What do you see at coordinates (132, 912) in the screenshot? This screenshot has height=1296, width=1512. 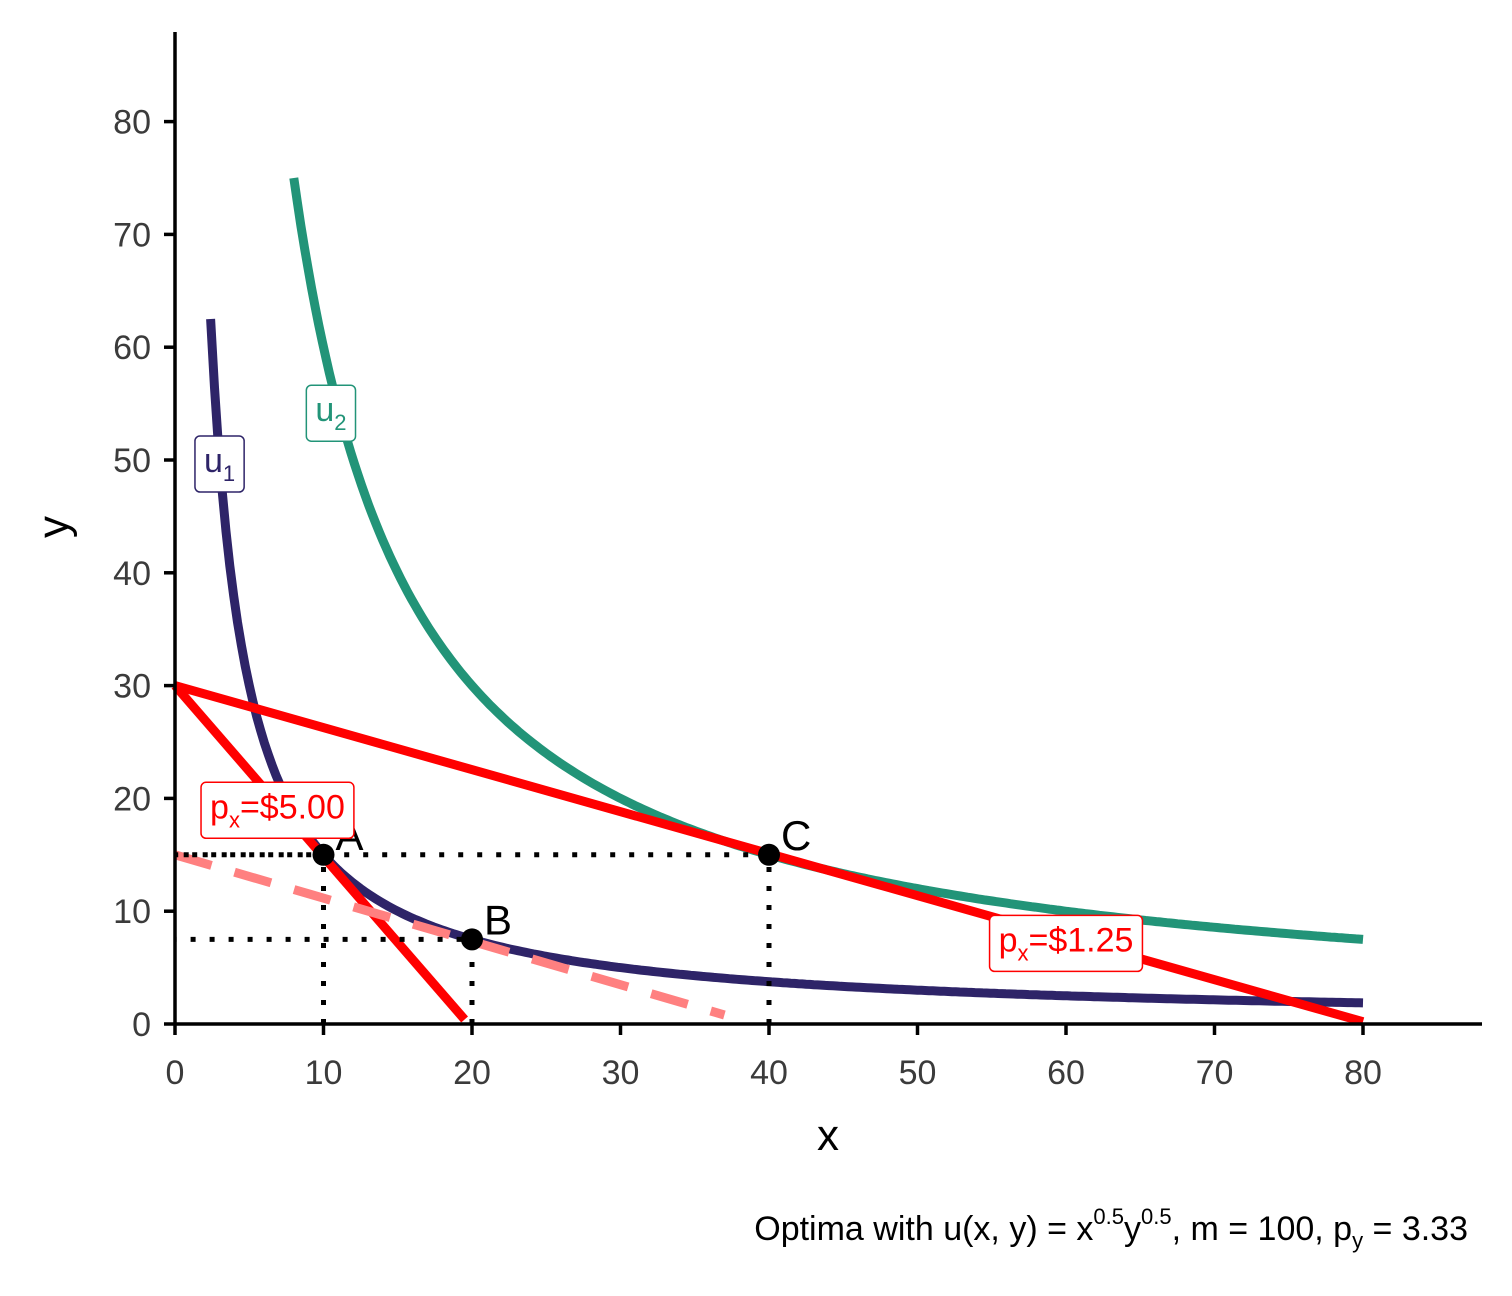 I see `y-tick-label: 10` at bounding box center [132, 912].